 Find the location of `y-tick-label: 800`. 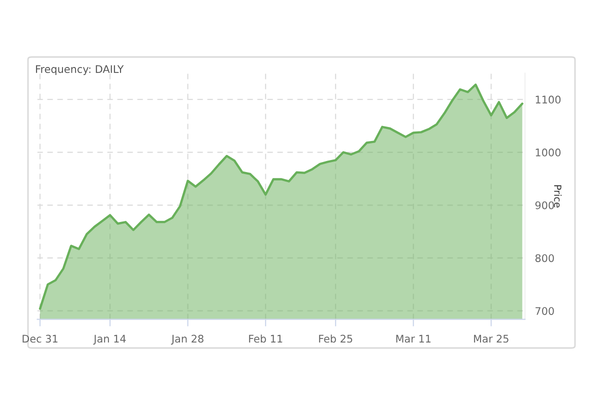

y-tick-label: 800 is located at coordinates (544, 258).